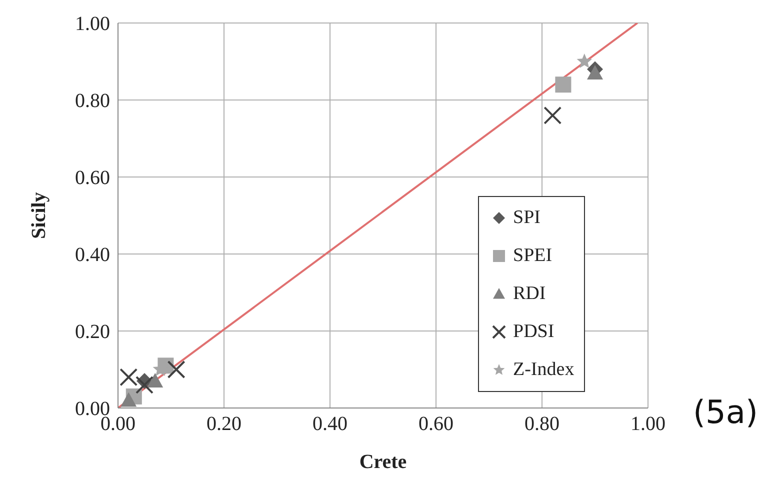 The height and width of the screenshot is (498, 782). What do you see at coordinates (526, 218) in the screenshot?
I see `legend-label: SPI` at bounding box center [526, 218].